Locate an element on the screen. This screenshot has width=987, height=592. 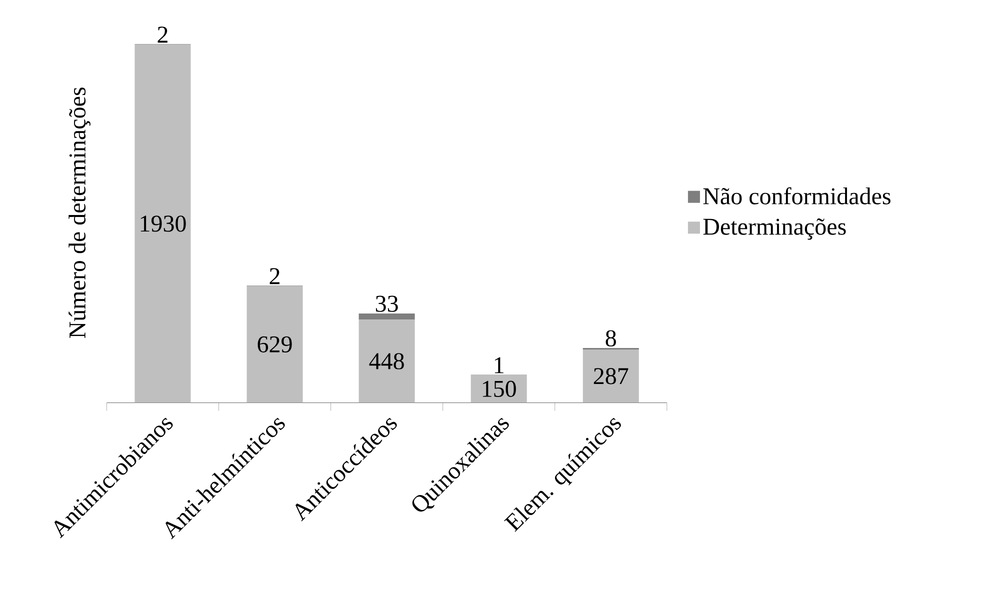
legend-label: Determinações is located at coordinates (774, 229).